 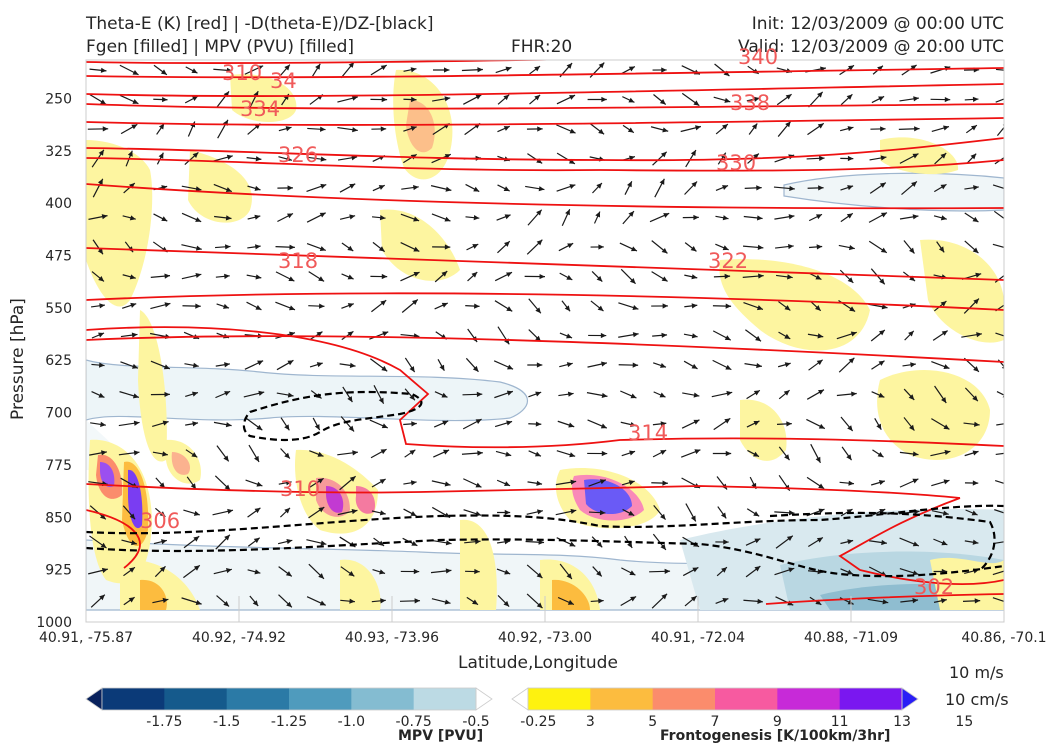 I want to click on theta-e-label: 306, so click(x=160, y=521).